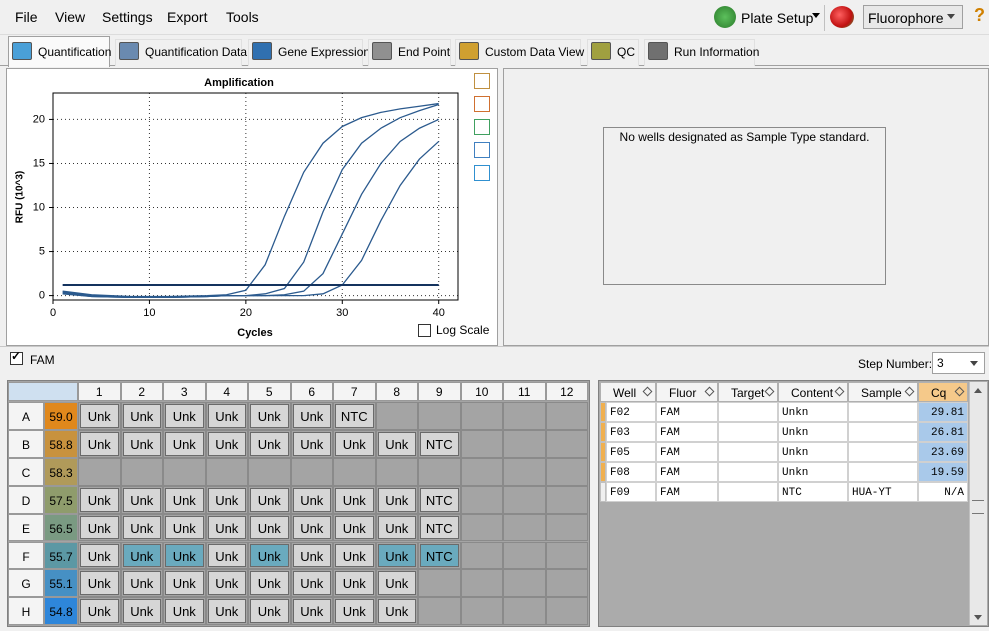  Describe the element at coordinates (324, 52) in the screenshot. I see `tab-label: Gene Expression` at that location.